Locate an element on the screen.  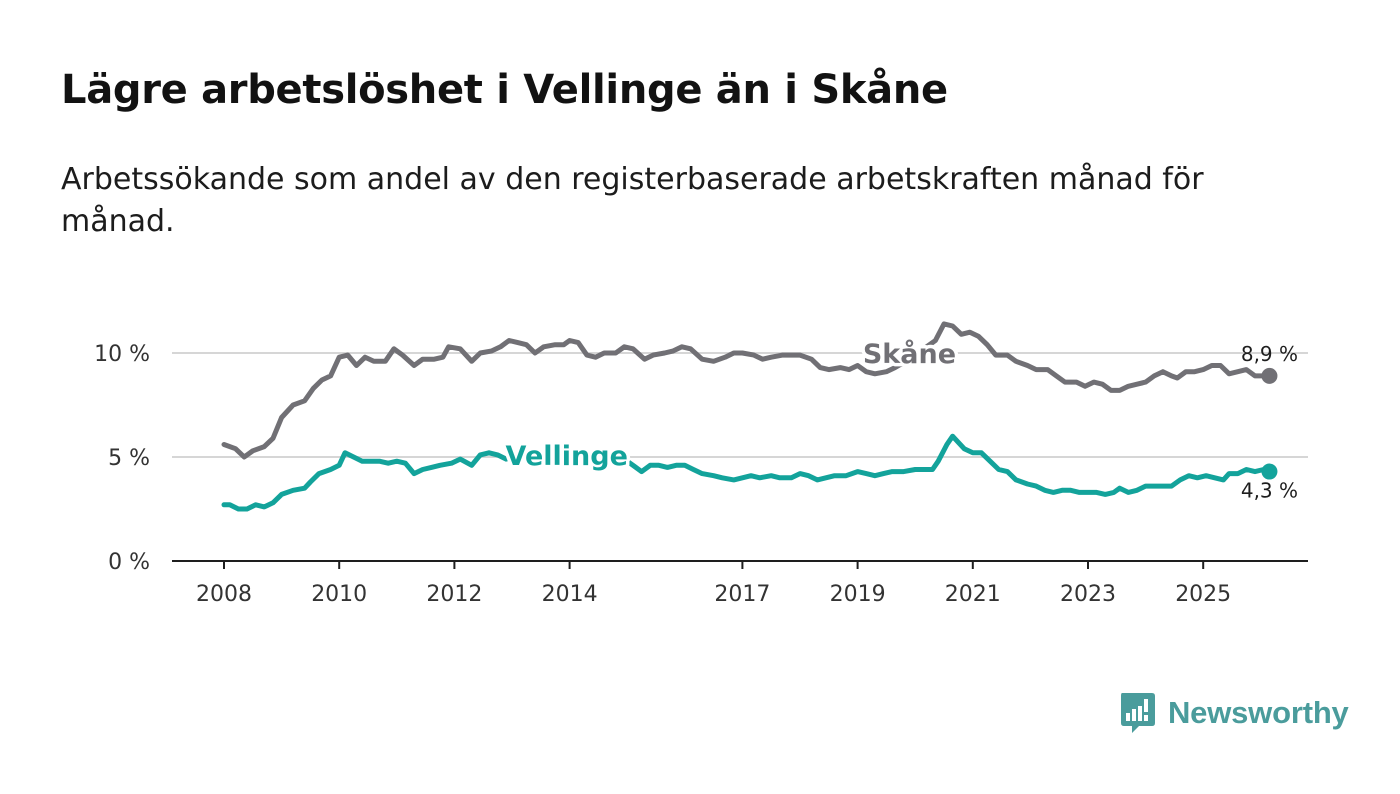
x-tick-label-2025: 2025 is located at coordinates (1203, 594).